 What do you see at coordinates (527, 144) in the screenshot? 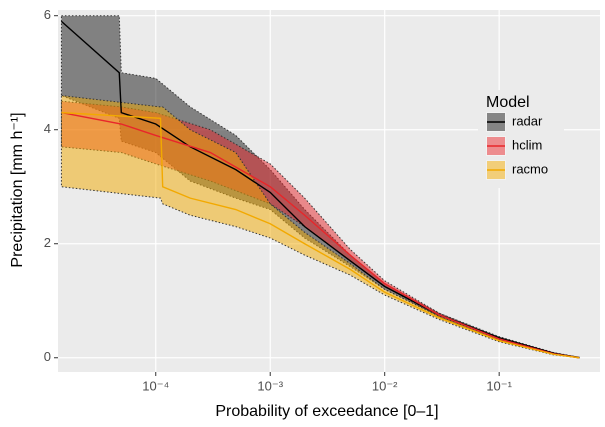
I see `legend-label: hclim` at bounding box center [527, 144].